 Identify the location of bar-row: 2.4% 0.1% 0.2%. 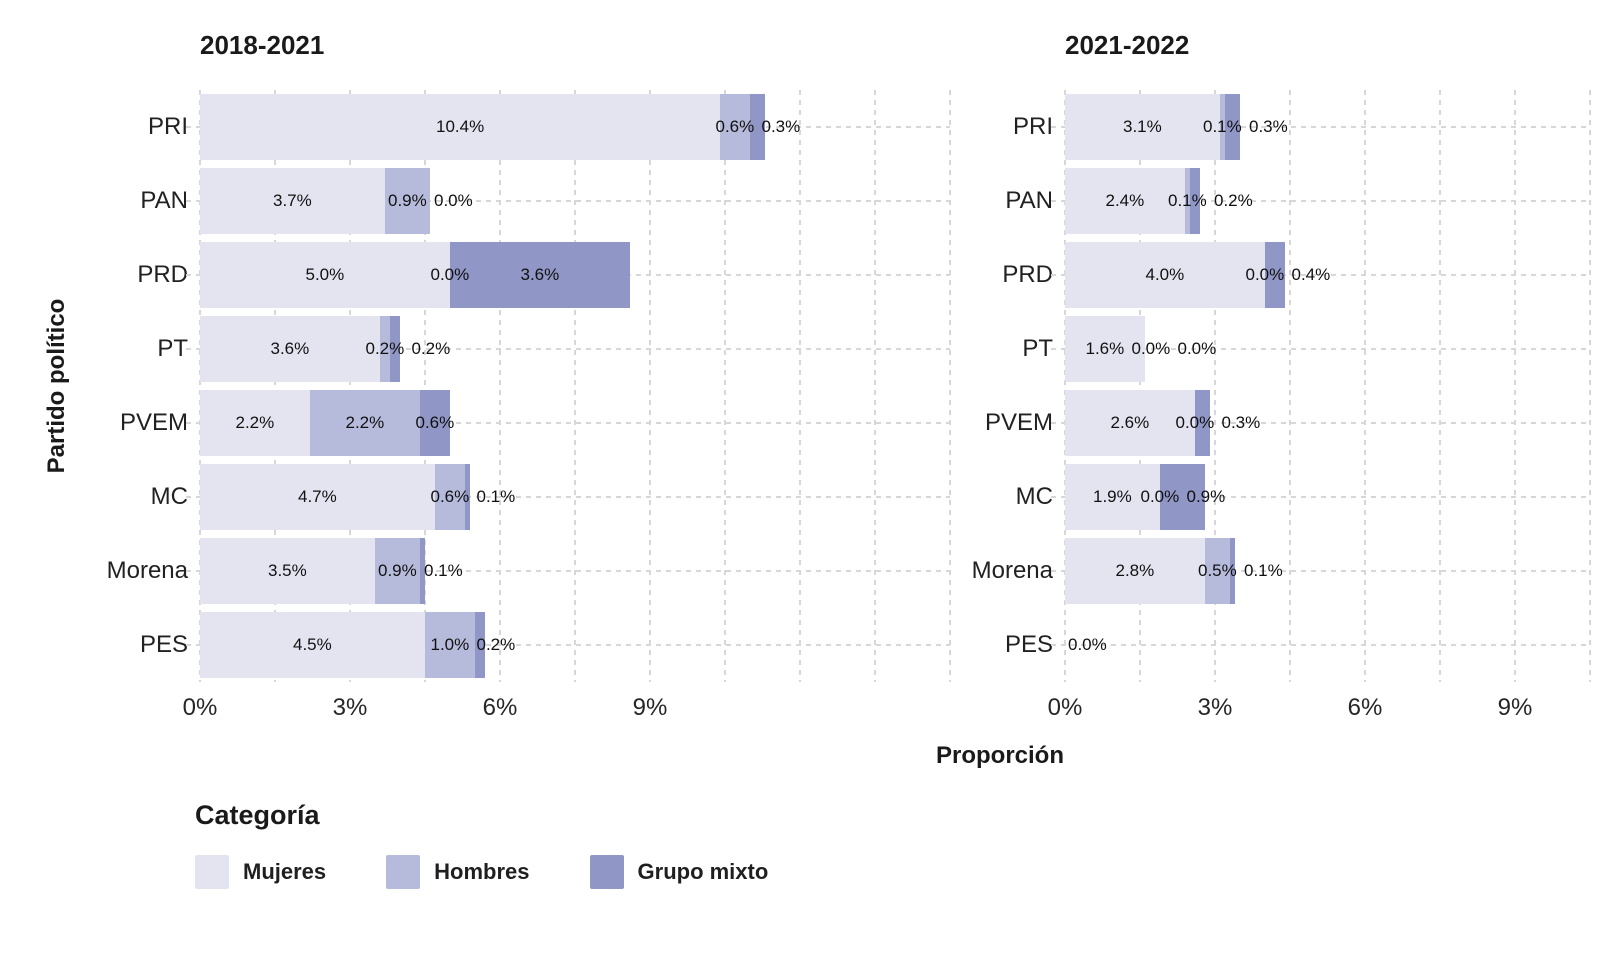
(1327, 201).